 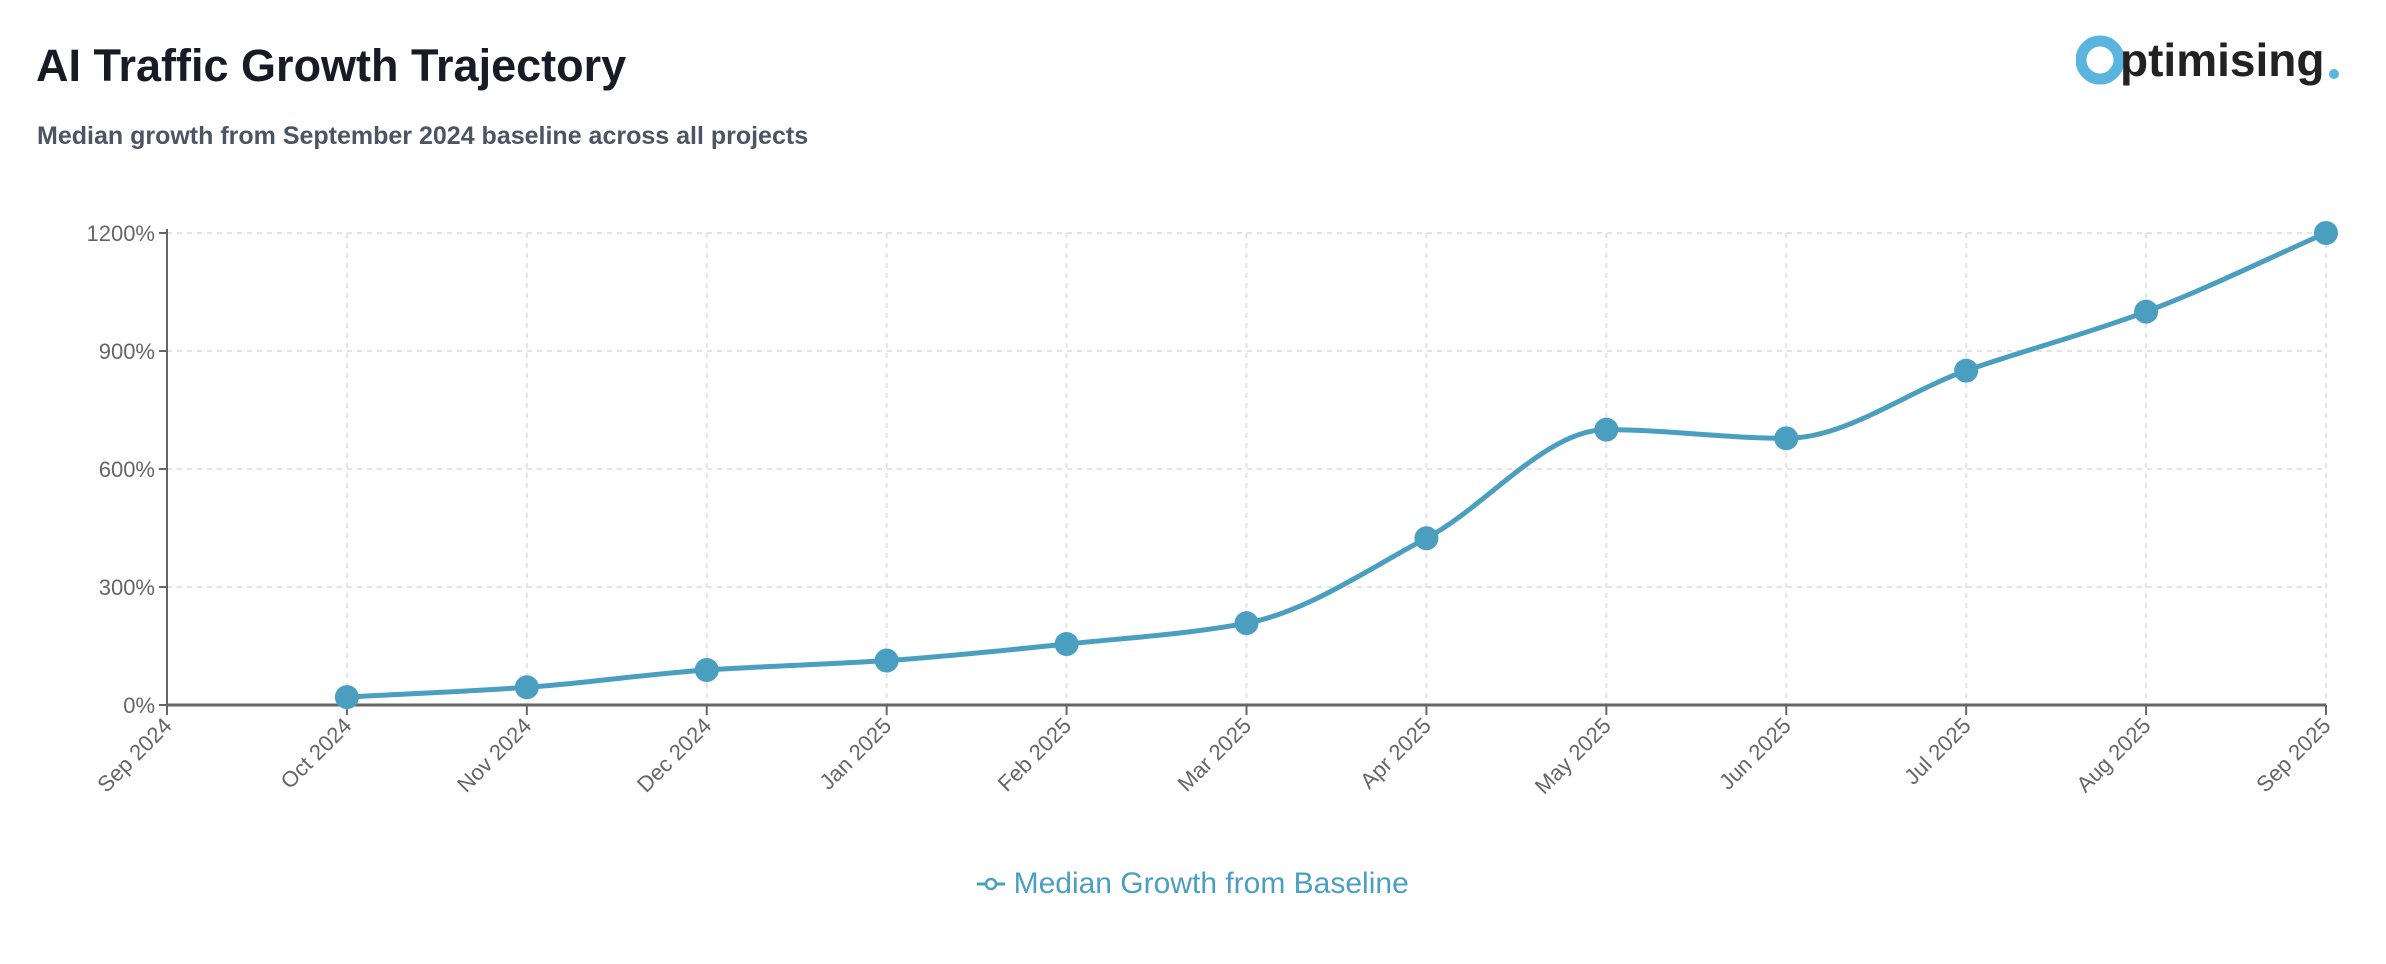 I want to click on x-tick-label: Oct 2024, so click(x=316, y=753).